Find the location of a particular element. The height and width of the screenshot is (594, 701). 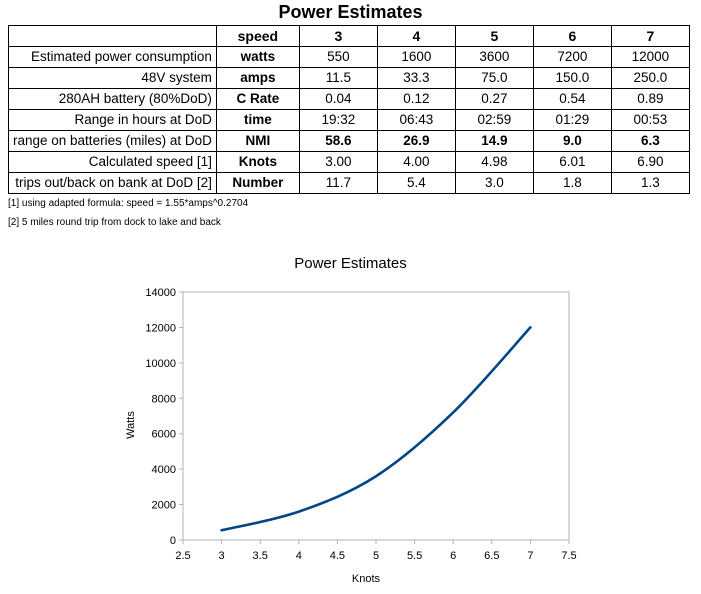

x-tick-label: 6 is located at coordinates (453, 556).